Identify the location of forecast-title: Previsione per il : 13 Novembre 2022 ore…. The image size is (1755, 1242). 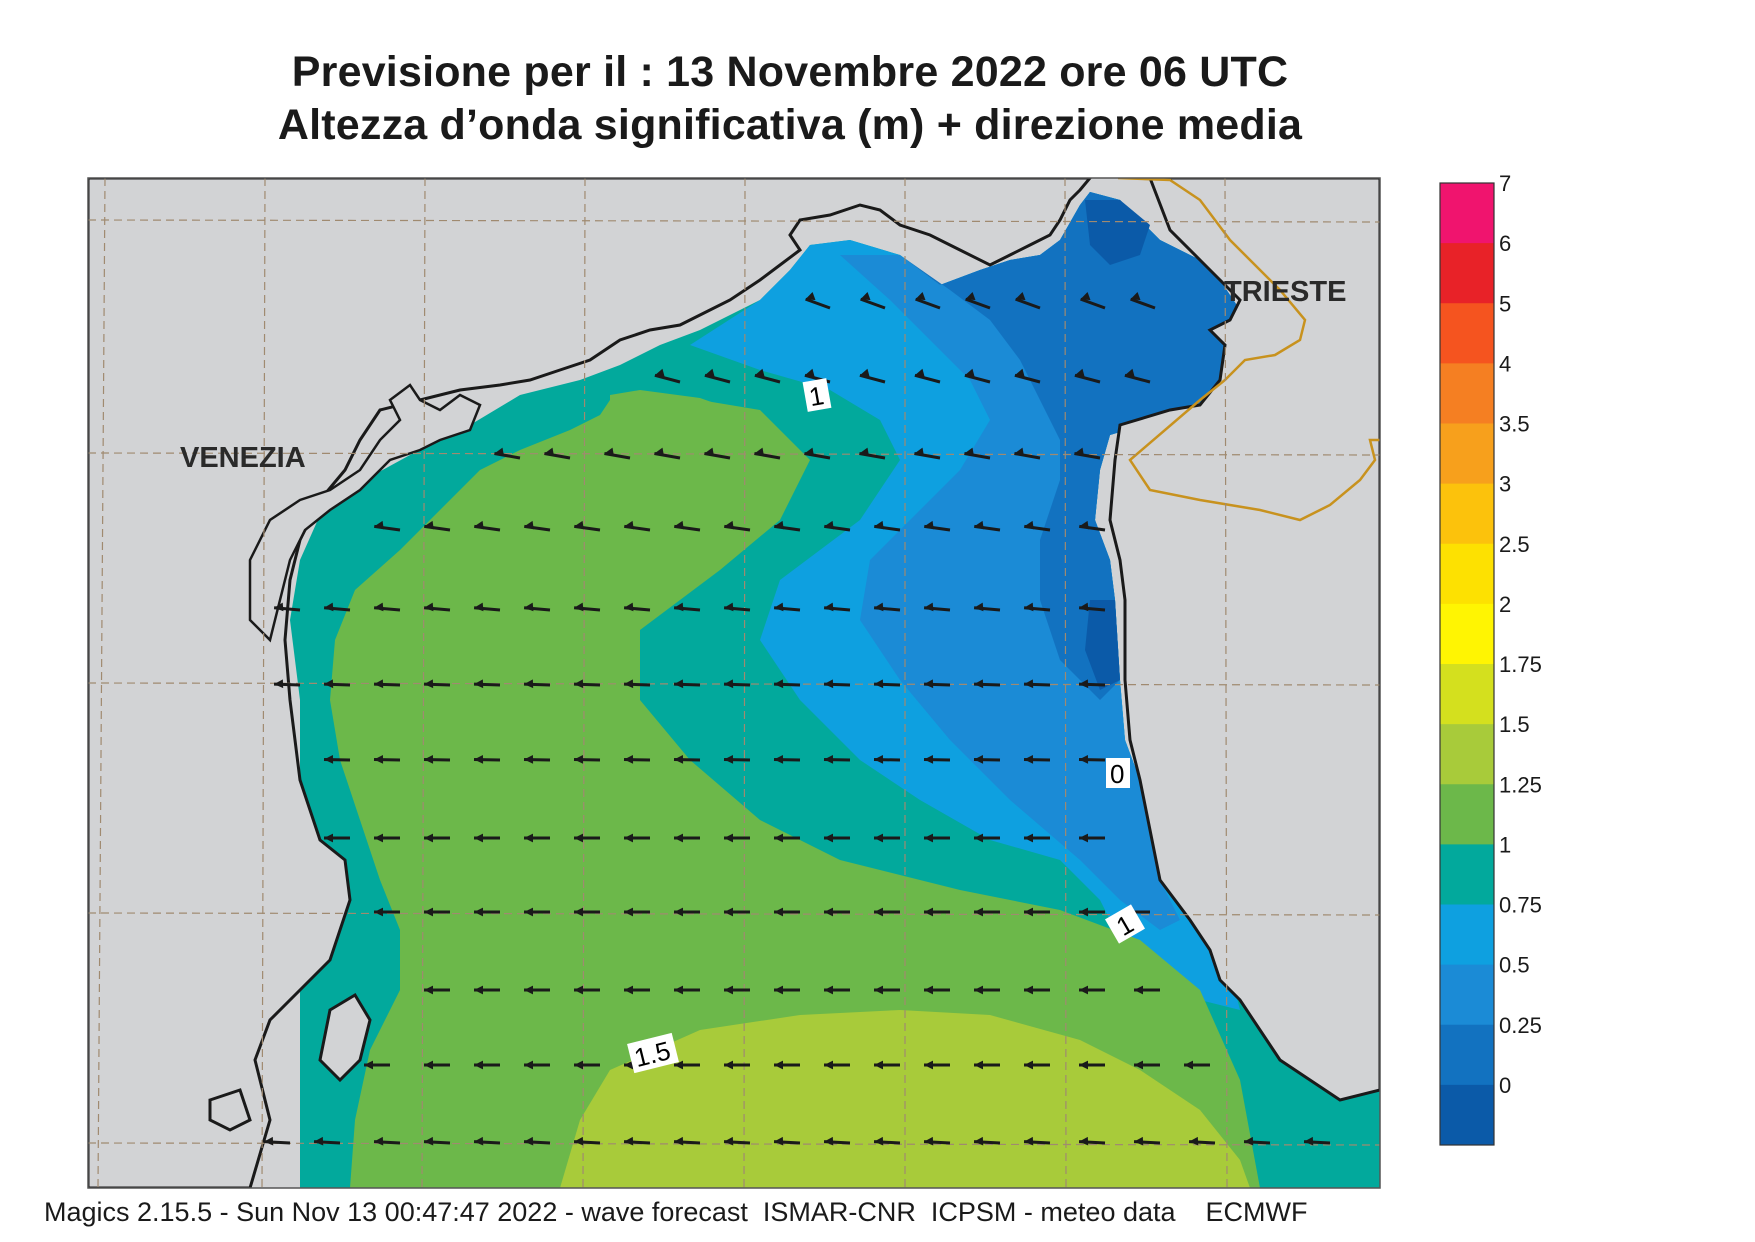
(790, 72).